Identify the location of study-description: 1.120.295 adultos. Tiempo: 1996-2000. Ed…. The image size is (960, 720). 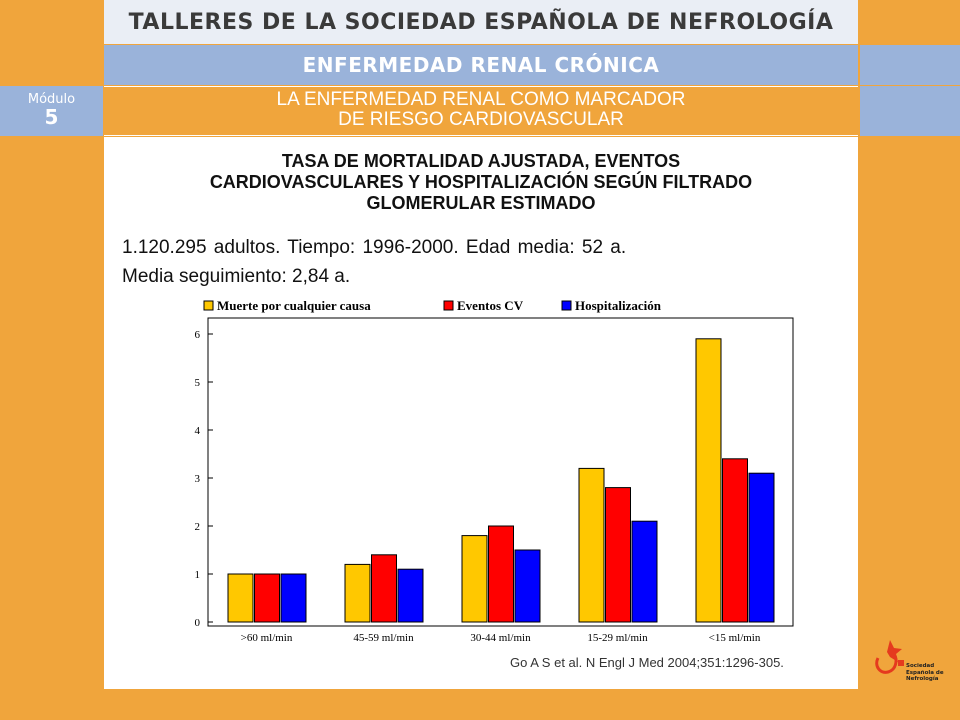
(374, 247).